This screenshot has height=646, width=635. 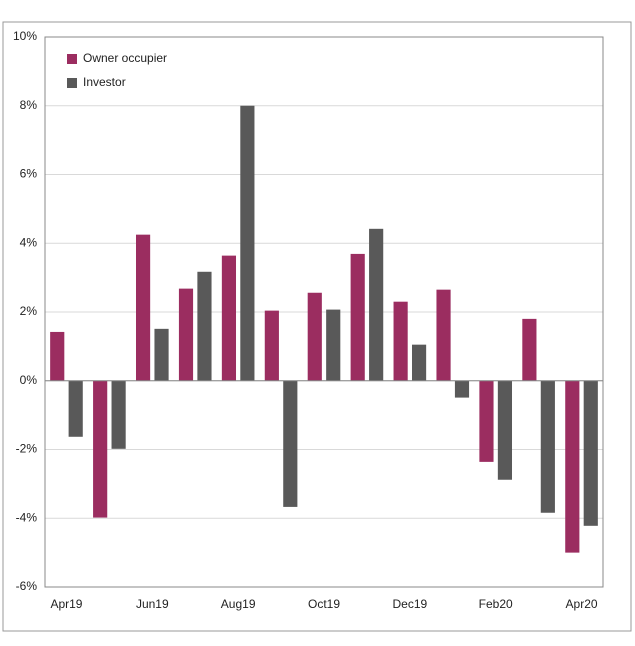 I want to click on y-tick-label: 10%, so click(x=25, y=36).